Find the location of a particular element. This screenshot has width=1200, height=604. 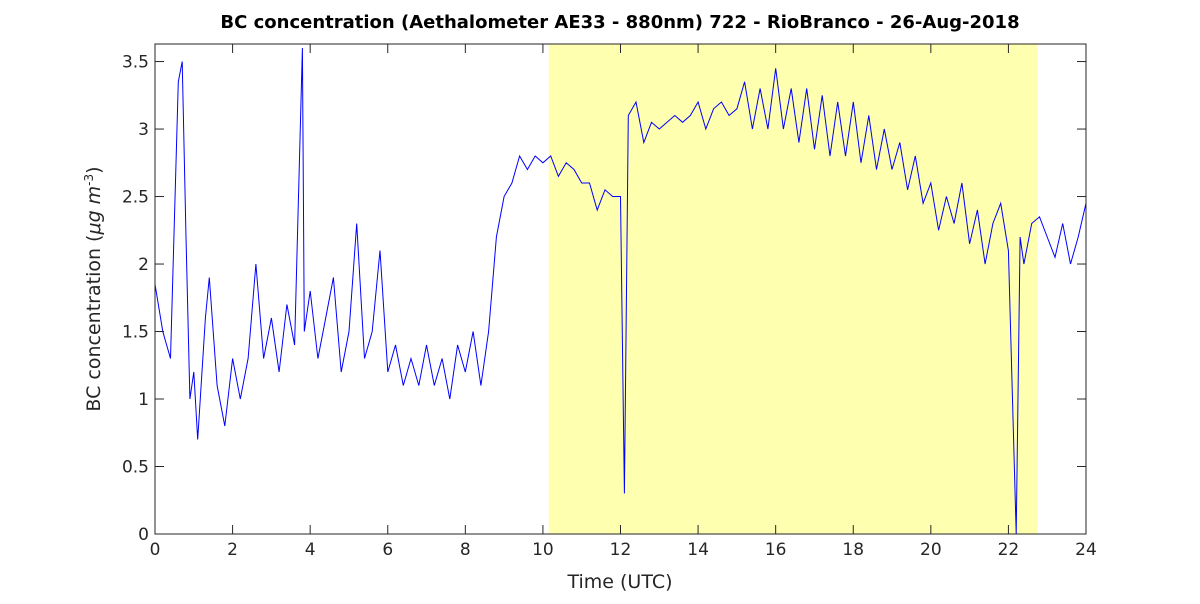

x-tick-label: 22 is located at coordinates (1009, 550).